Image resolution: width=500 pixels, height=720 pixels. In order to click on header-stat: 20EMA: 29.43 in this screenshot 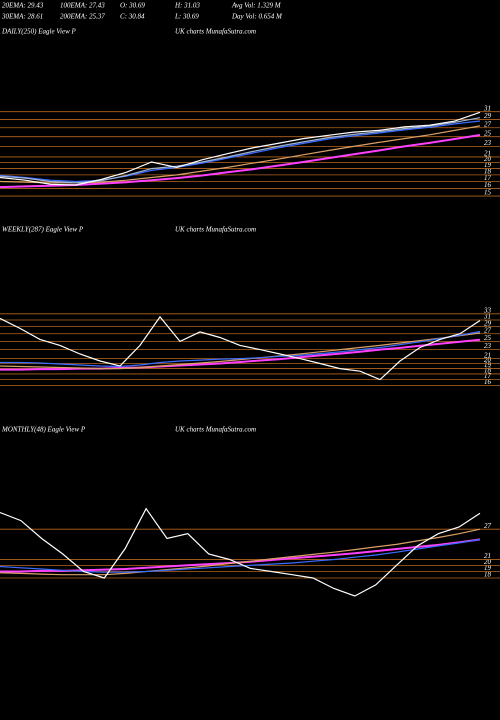, I will do `click(23, 6)`.